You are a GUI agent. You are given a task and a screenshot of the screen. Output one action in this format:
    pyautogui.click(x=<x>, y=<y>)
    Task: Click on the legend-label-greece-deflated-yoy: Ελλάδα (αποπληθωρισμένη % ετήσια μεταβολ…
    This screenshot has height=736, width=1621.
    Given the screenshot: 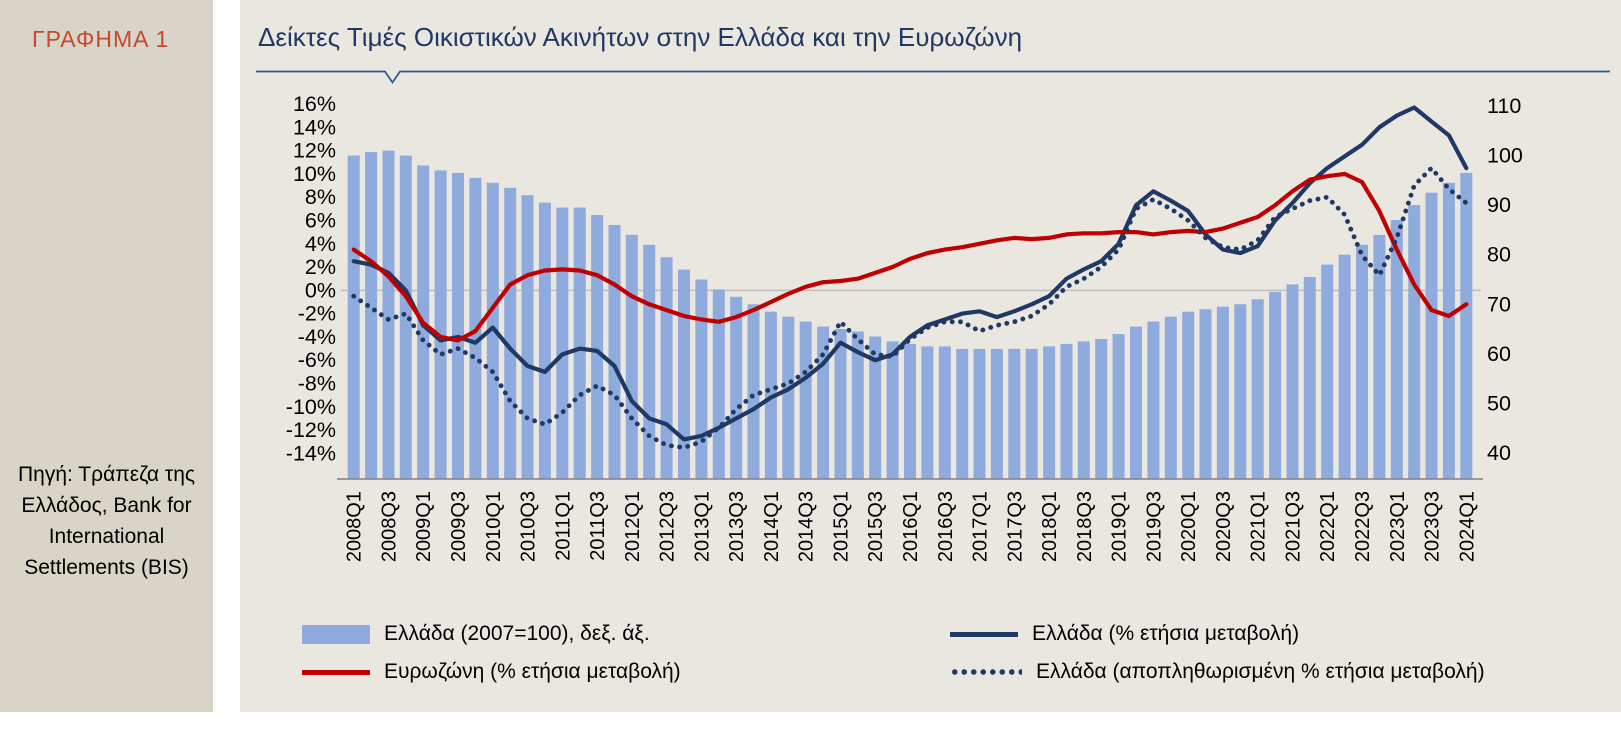 What is the action you would take?
    pyautogui.click(x=1260, y=671)
    